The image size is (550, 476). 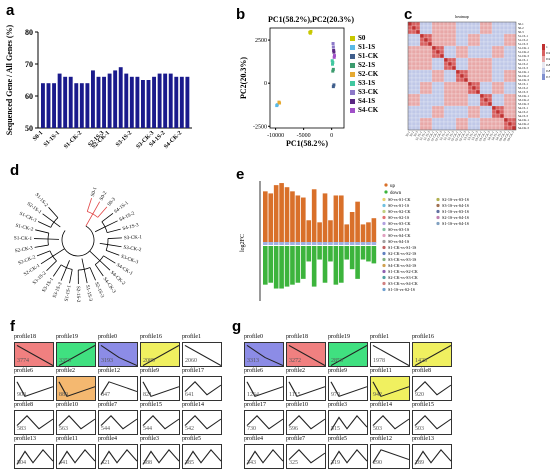 I want to click on profile-box: 880, so click(x=76, y=388).